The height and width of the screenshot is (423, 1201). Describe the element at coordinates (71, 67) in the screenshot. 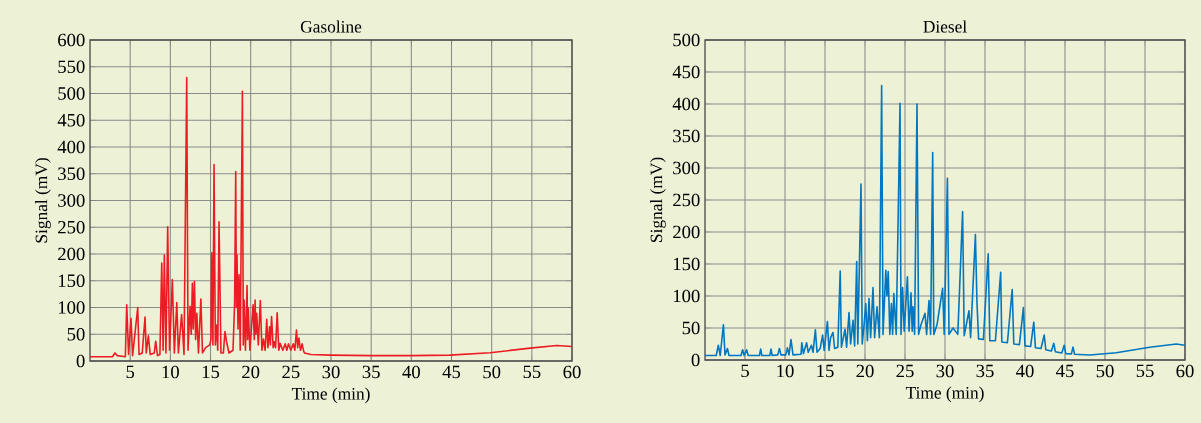

I see `y-tick-label: 550` at that location.